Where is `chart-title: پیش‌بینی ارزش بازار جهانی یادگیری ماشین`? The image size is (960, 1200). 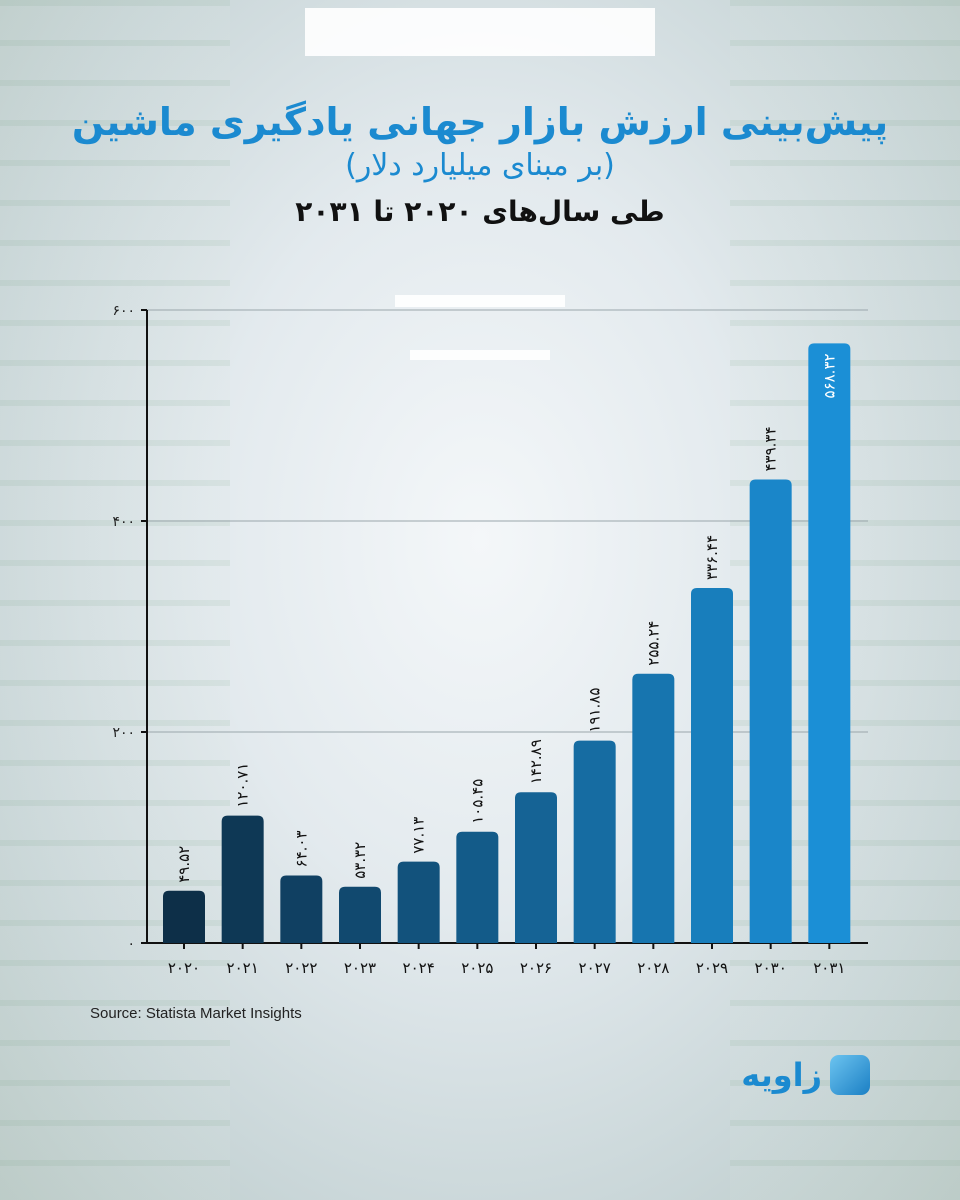 chart-title: پیش‌بینی ارزش بازار جهانی یادگیری ماشین is located at coordinates (480, 122).